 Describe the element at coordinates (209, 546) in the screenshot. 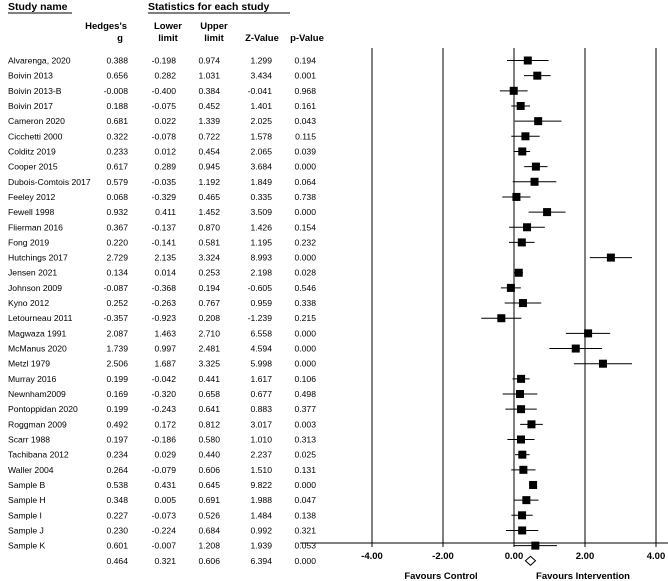

I see `cell-upper: 1.208` at that location.